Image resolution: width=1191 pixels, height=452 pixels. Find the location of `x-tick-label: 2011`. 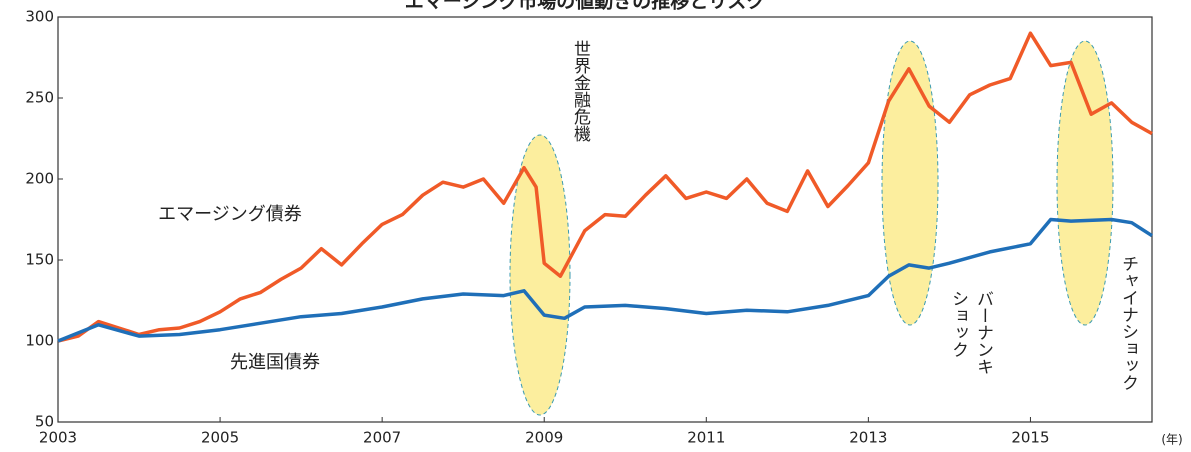

x-tick-label: 2011 is located at coordinates (706, 438).